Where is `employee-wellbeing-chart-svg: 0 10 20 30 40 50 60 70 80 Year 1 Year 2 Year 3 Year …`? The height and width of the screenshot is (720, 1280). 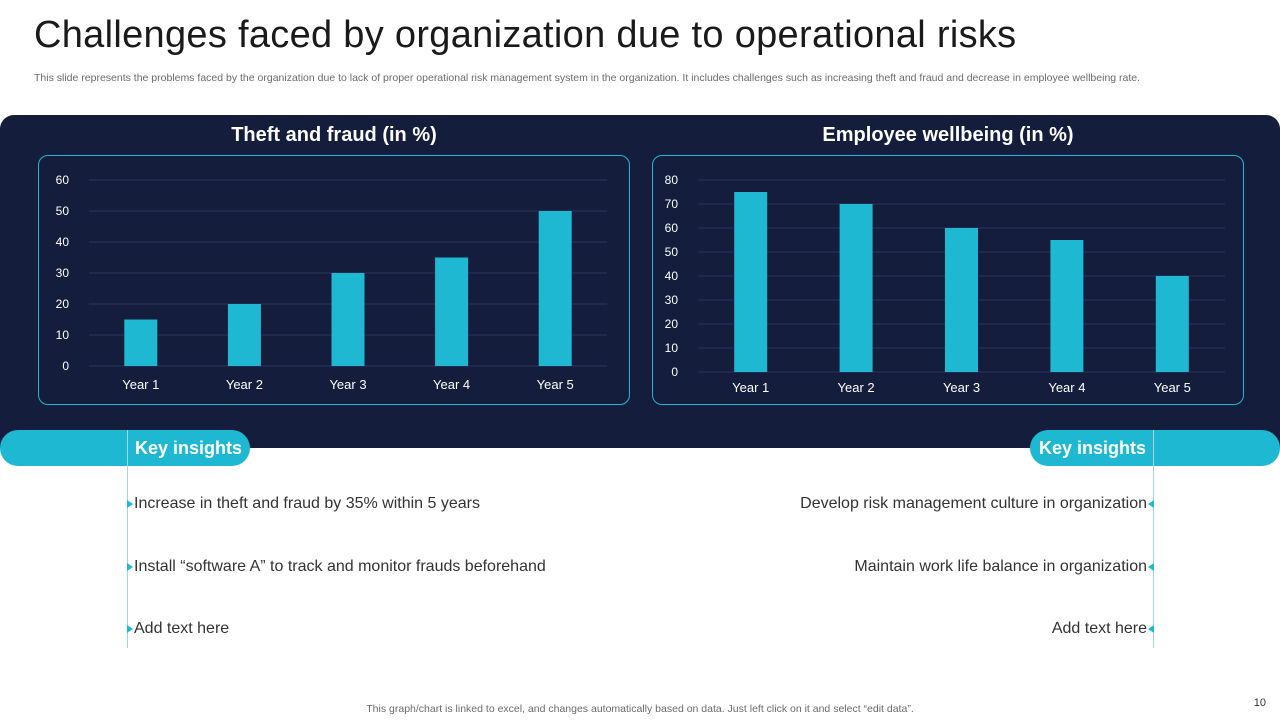 employee-wellbeing-chart-svg: 0 10 20 30 40 50 60 70 80 Year 1 Year 2 Year 3 Year … is located at coordinates (945, 284).